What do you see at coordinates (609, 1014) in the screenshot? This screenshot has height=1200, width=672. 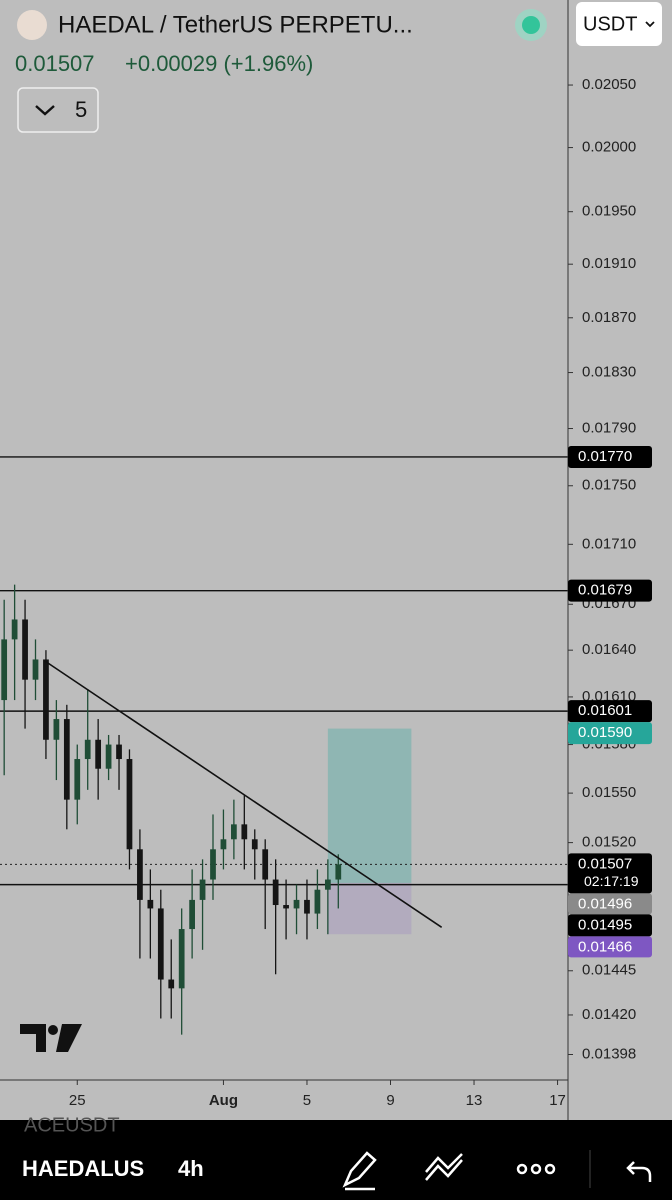 I see `y-tick-label: 0.01420` at bounding box center [609, 1014].